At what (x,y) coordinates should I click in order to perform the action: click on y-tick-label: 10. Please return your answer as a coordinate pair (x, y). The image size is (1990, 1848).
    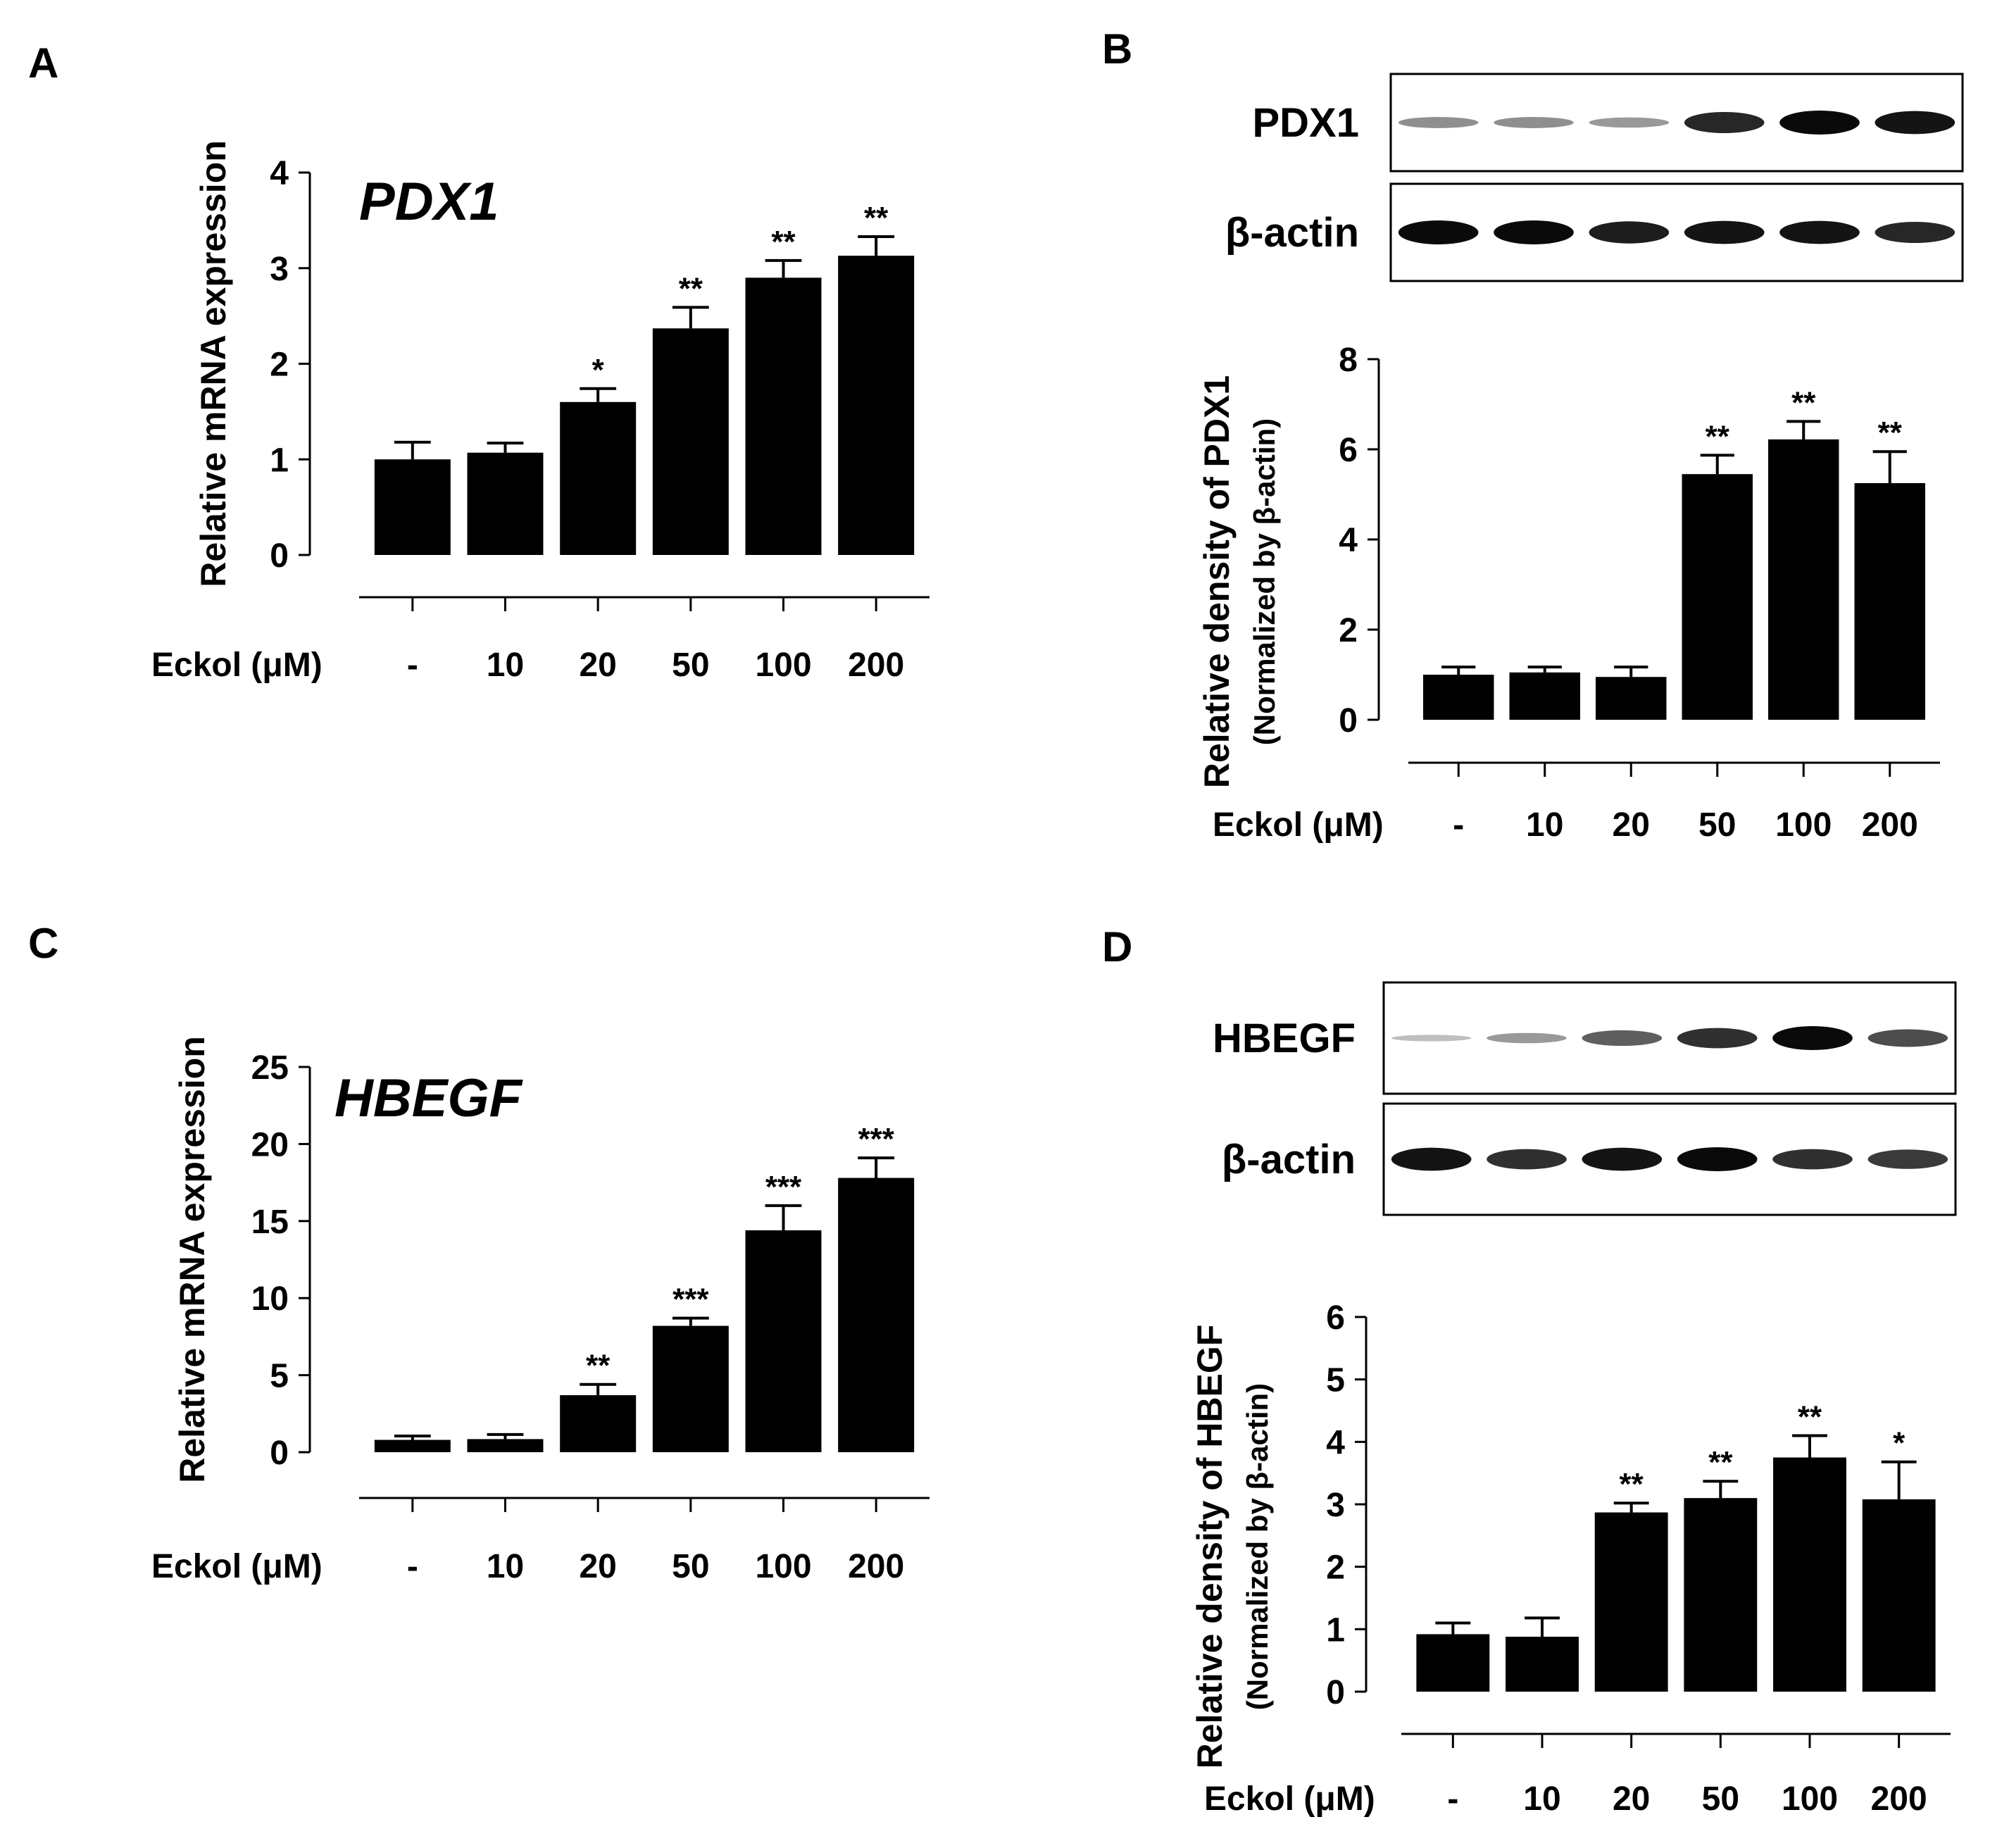
    Looking at the image, I should click on (270, 1299).